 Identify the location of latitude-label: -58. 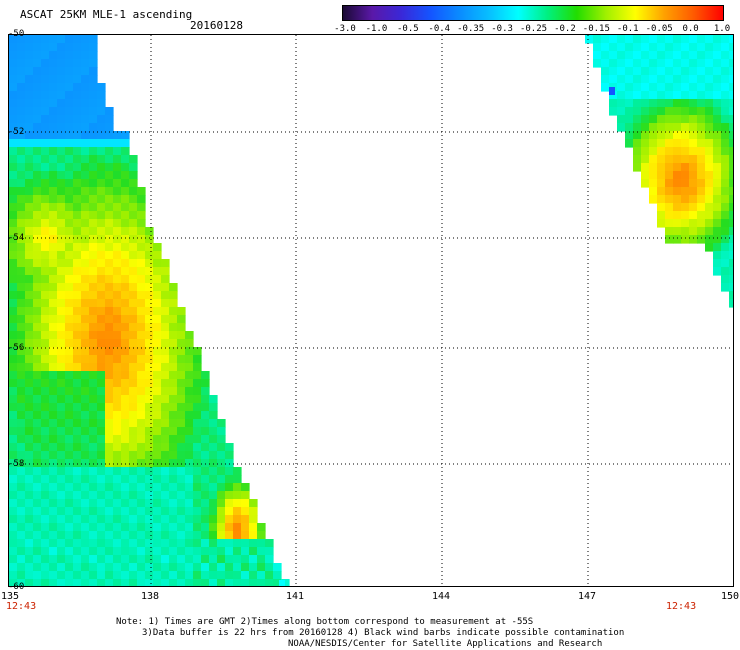
(16, 464).